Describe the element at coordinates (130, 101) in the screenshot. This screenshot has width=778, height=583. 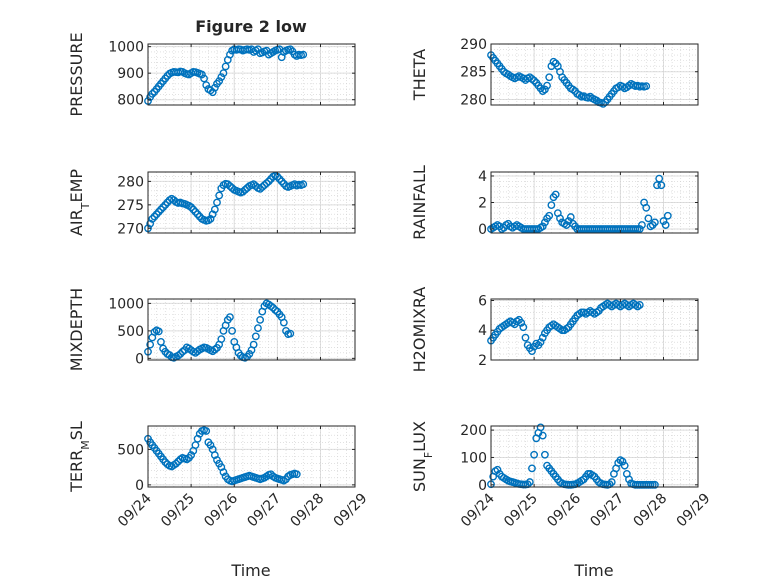
I see `y-tick-label: 800` at that location.